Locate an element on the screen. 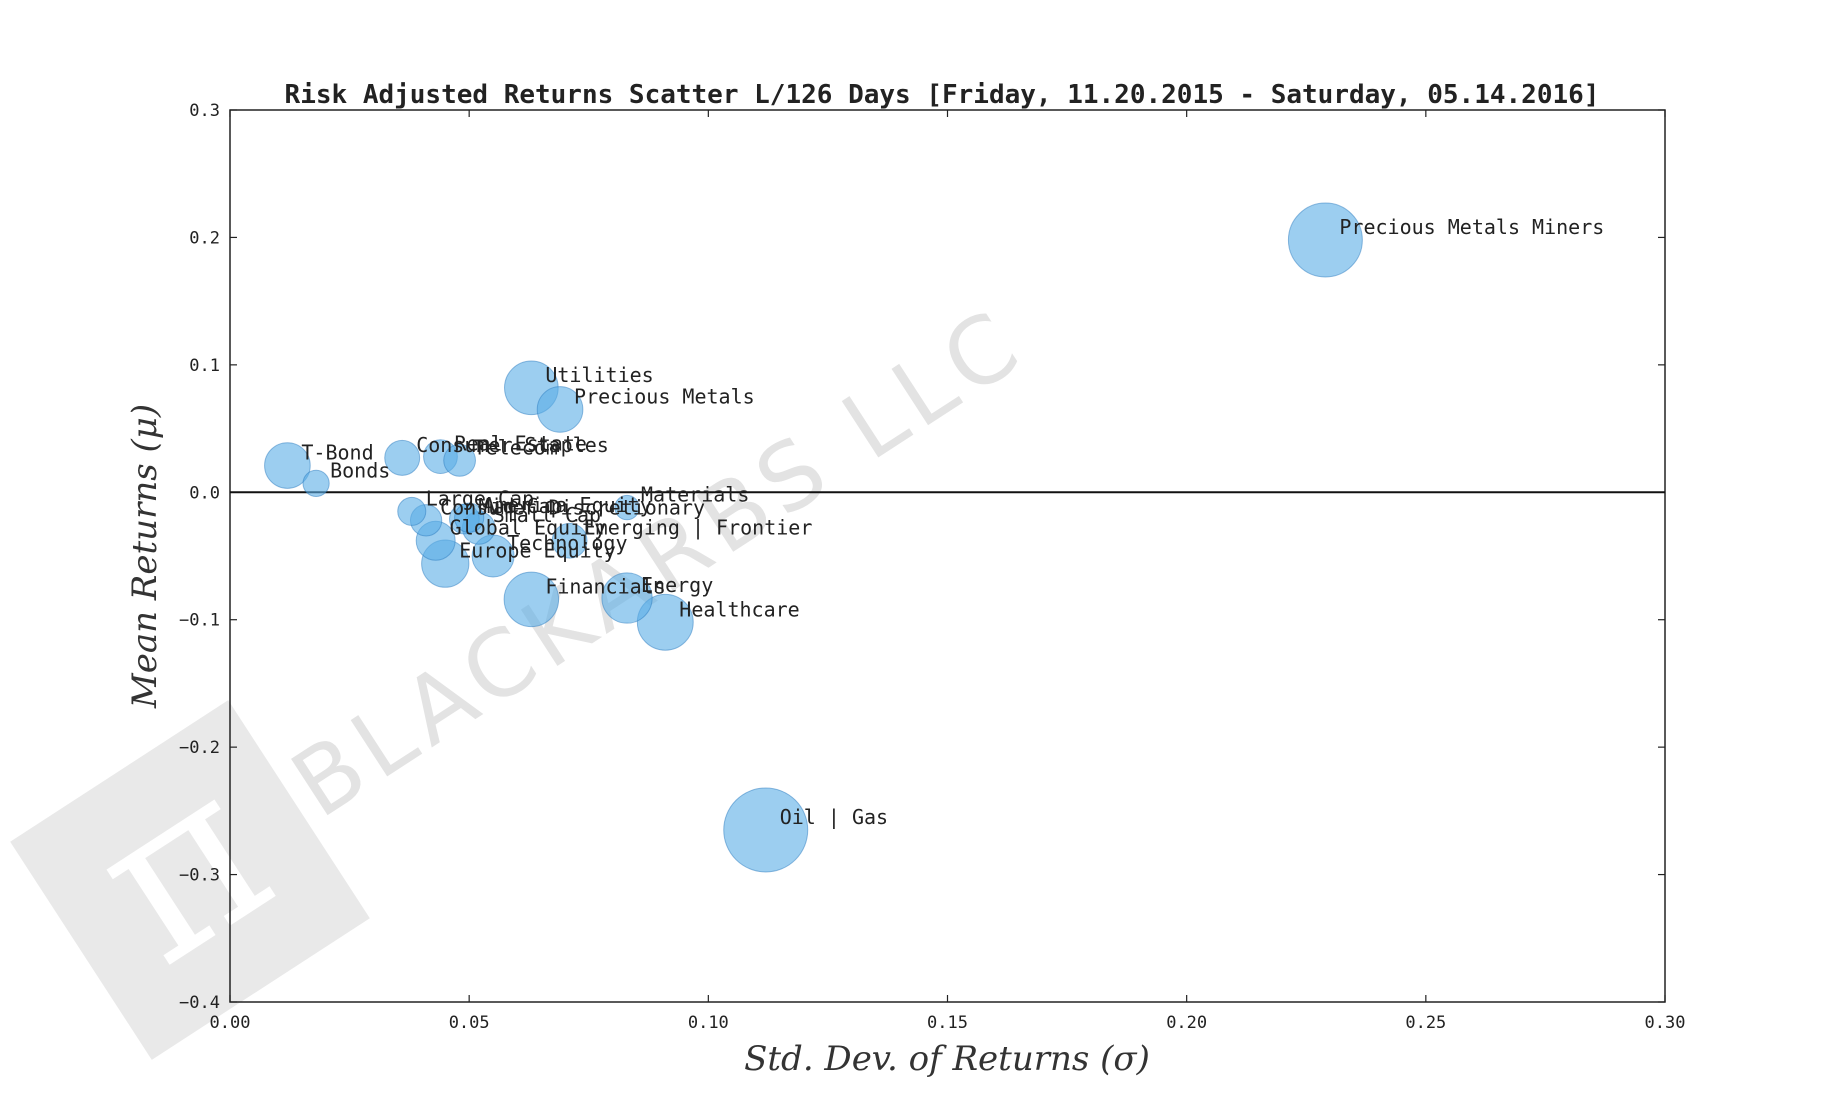 This screenshot has width=1825, height=1100. y-tick-label: 0.3 is located at coordinates (204, 111).